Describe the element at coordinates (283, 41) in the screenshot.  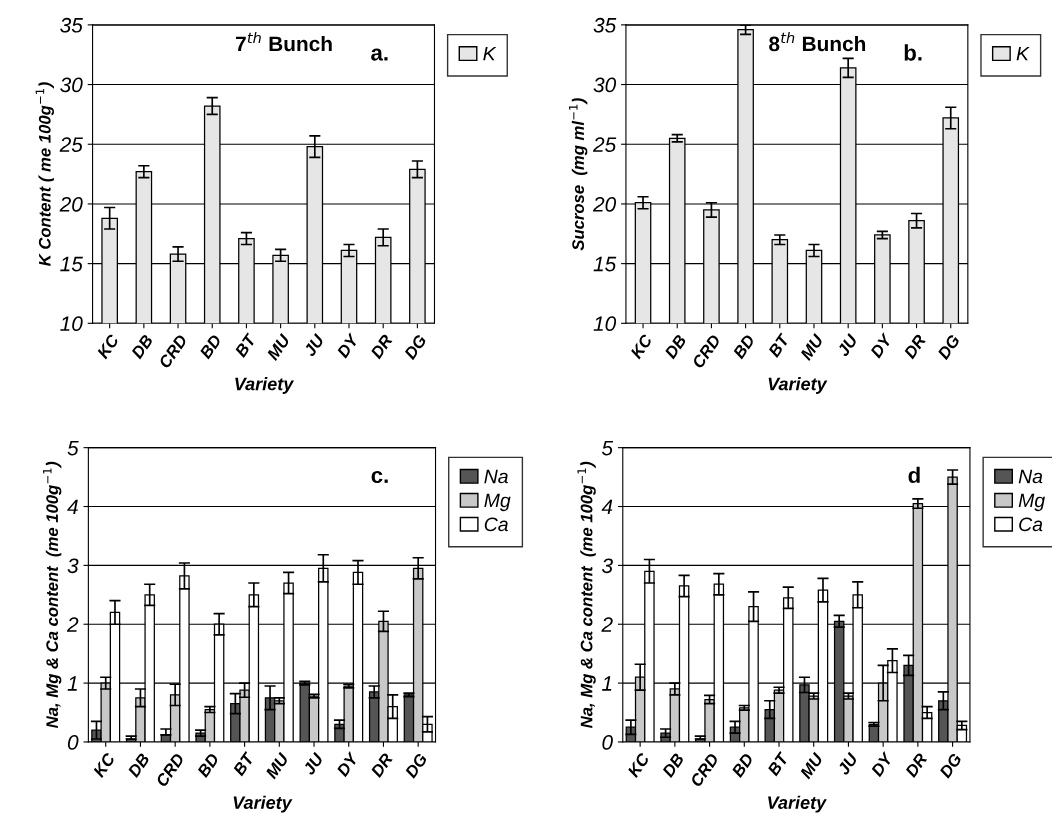
I see `chart-title: 7$^{th}$ Bunch` at that location.